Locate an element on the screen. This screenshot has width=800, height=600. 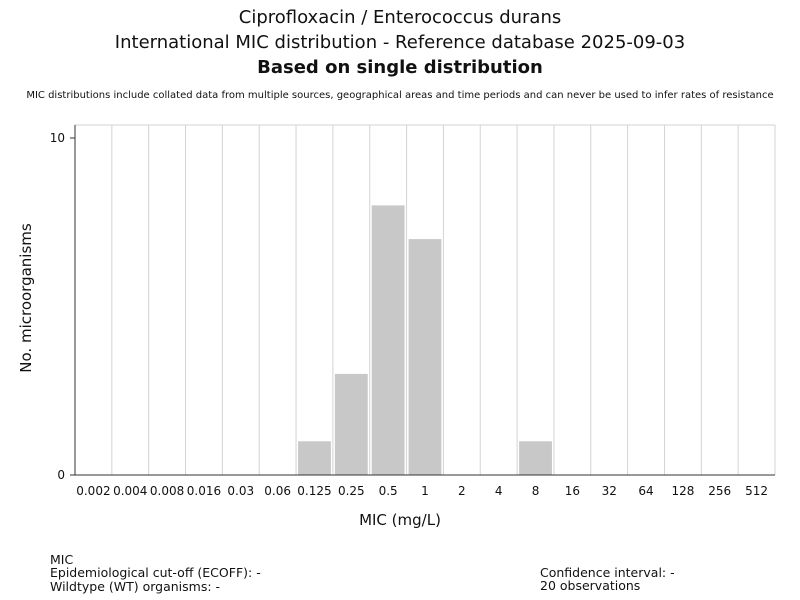
x-tick-label: 0.002 is located at coordinates (93, 491).